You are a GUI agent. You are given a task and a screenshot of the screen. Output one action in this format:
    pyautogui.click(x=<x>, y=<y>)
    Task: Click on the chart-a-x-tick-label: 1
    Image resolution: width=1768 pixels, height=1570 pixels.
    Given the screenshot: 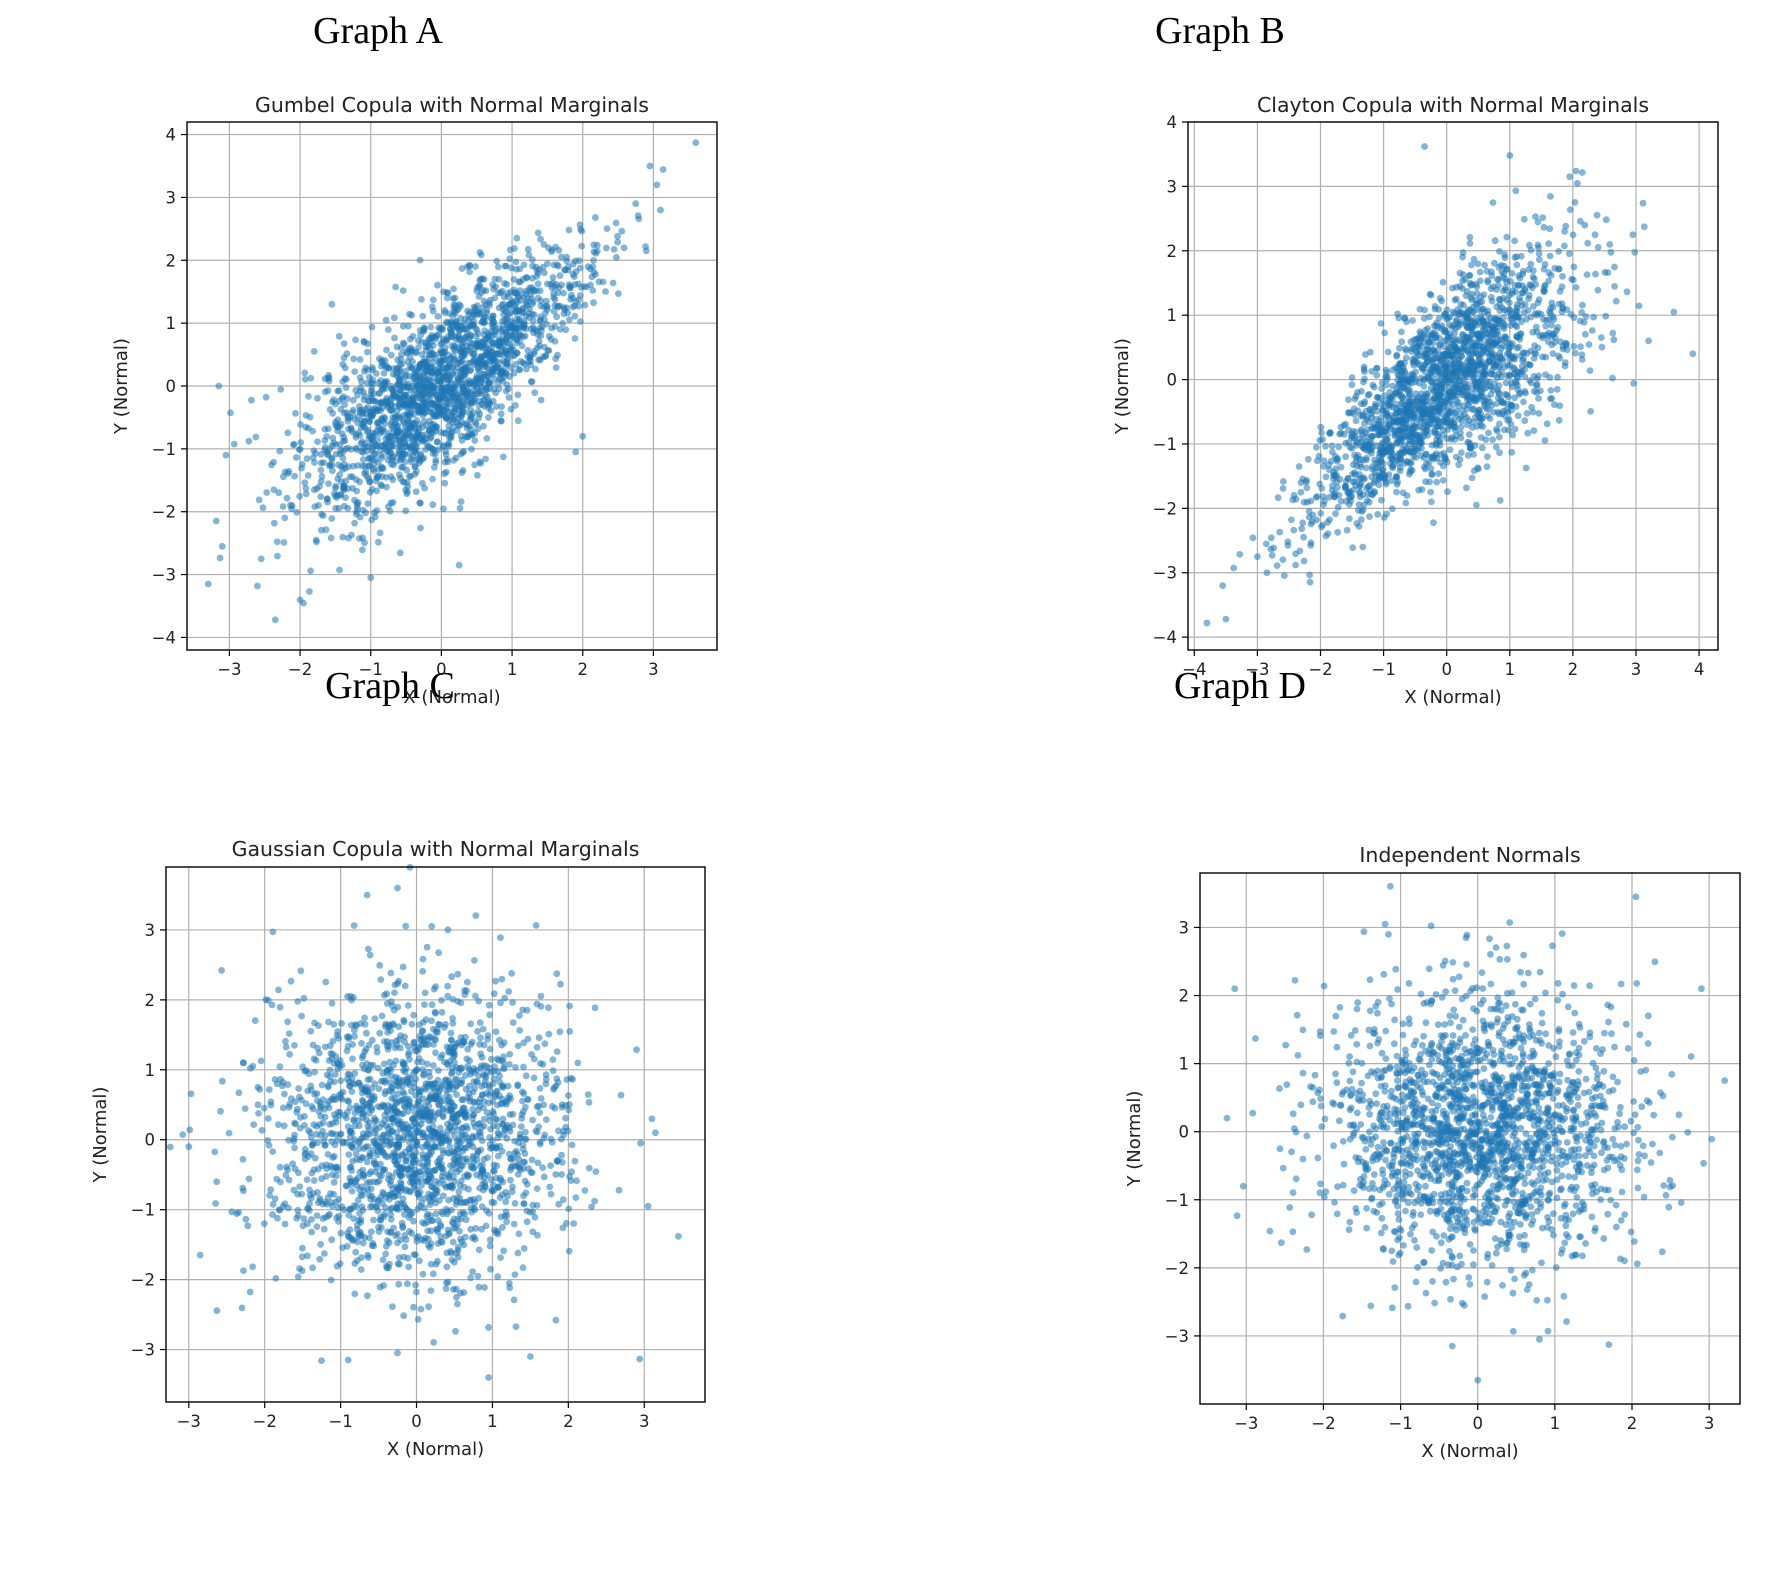 What is the action you would take?
    pyautogui.click(x=512, y=669)
    